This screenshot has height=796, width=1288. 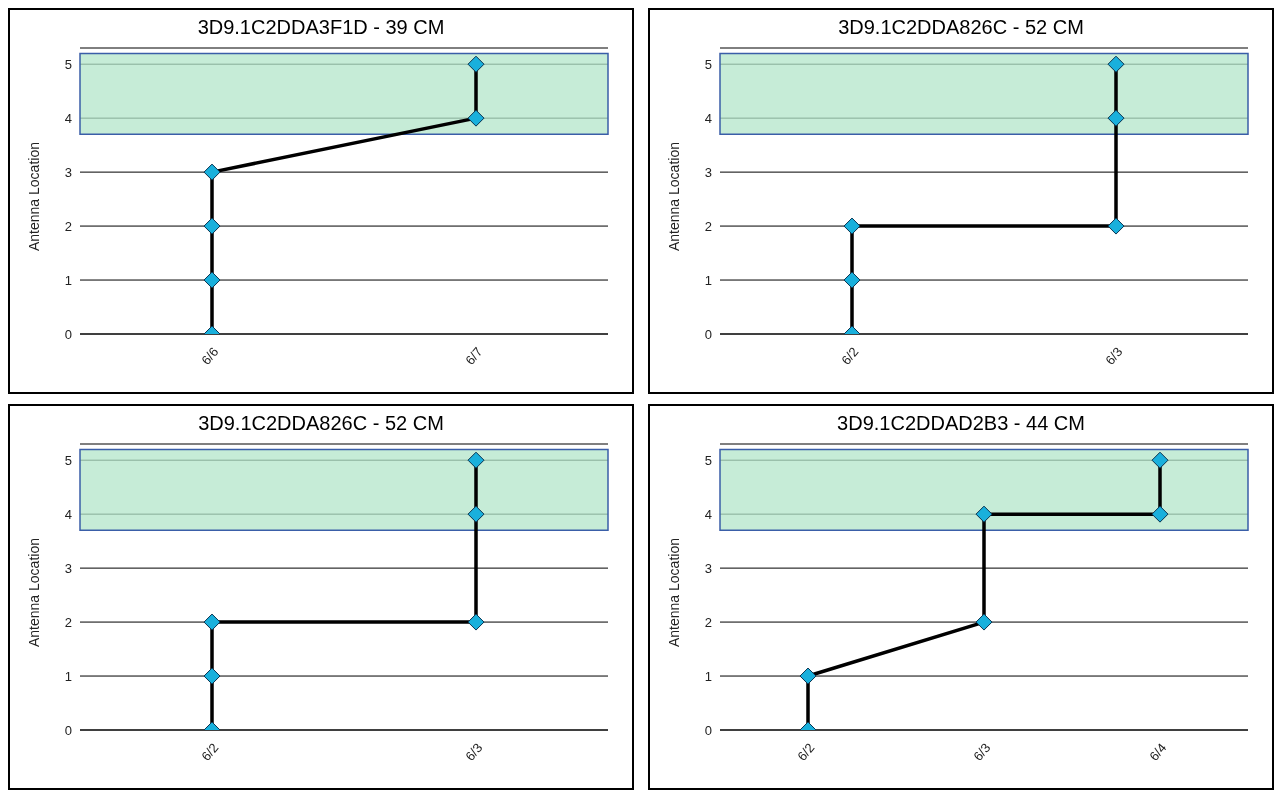 What do you see at coordinates (1158, 752) in the screenshot?
I see `x-tick-label: 6/4` at bounding box center [1158, 752].